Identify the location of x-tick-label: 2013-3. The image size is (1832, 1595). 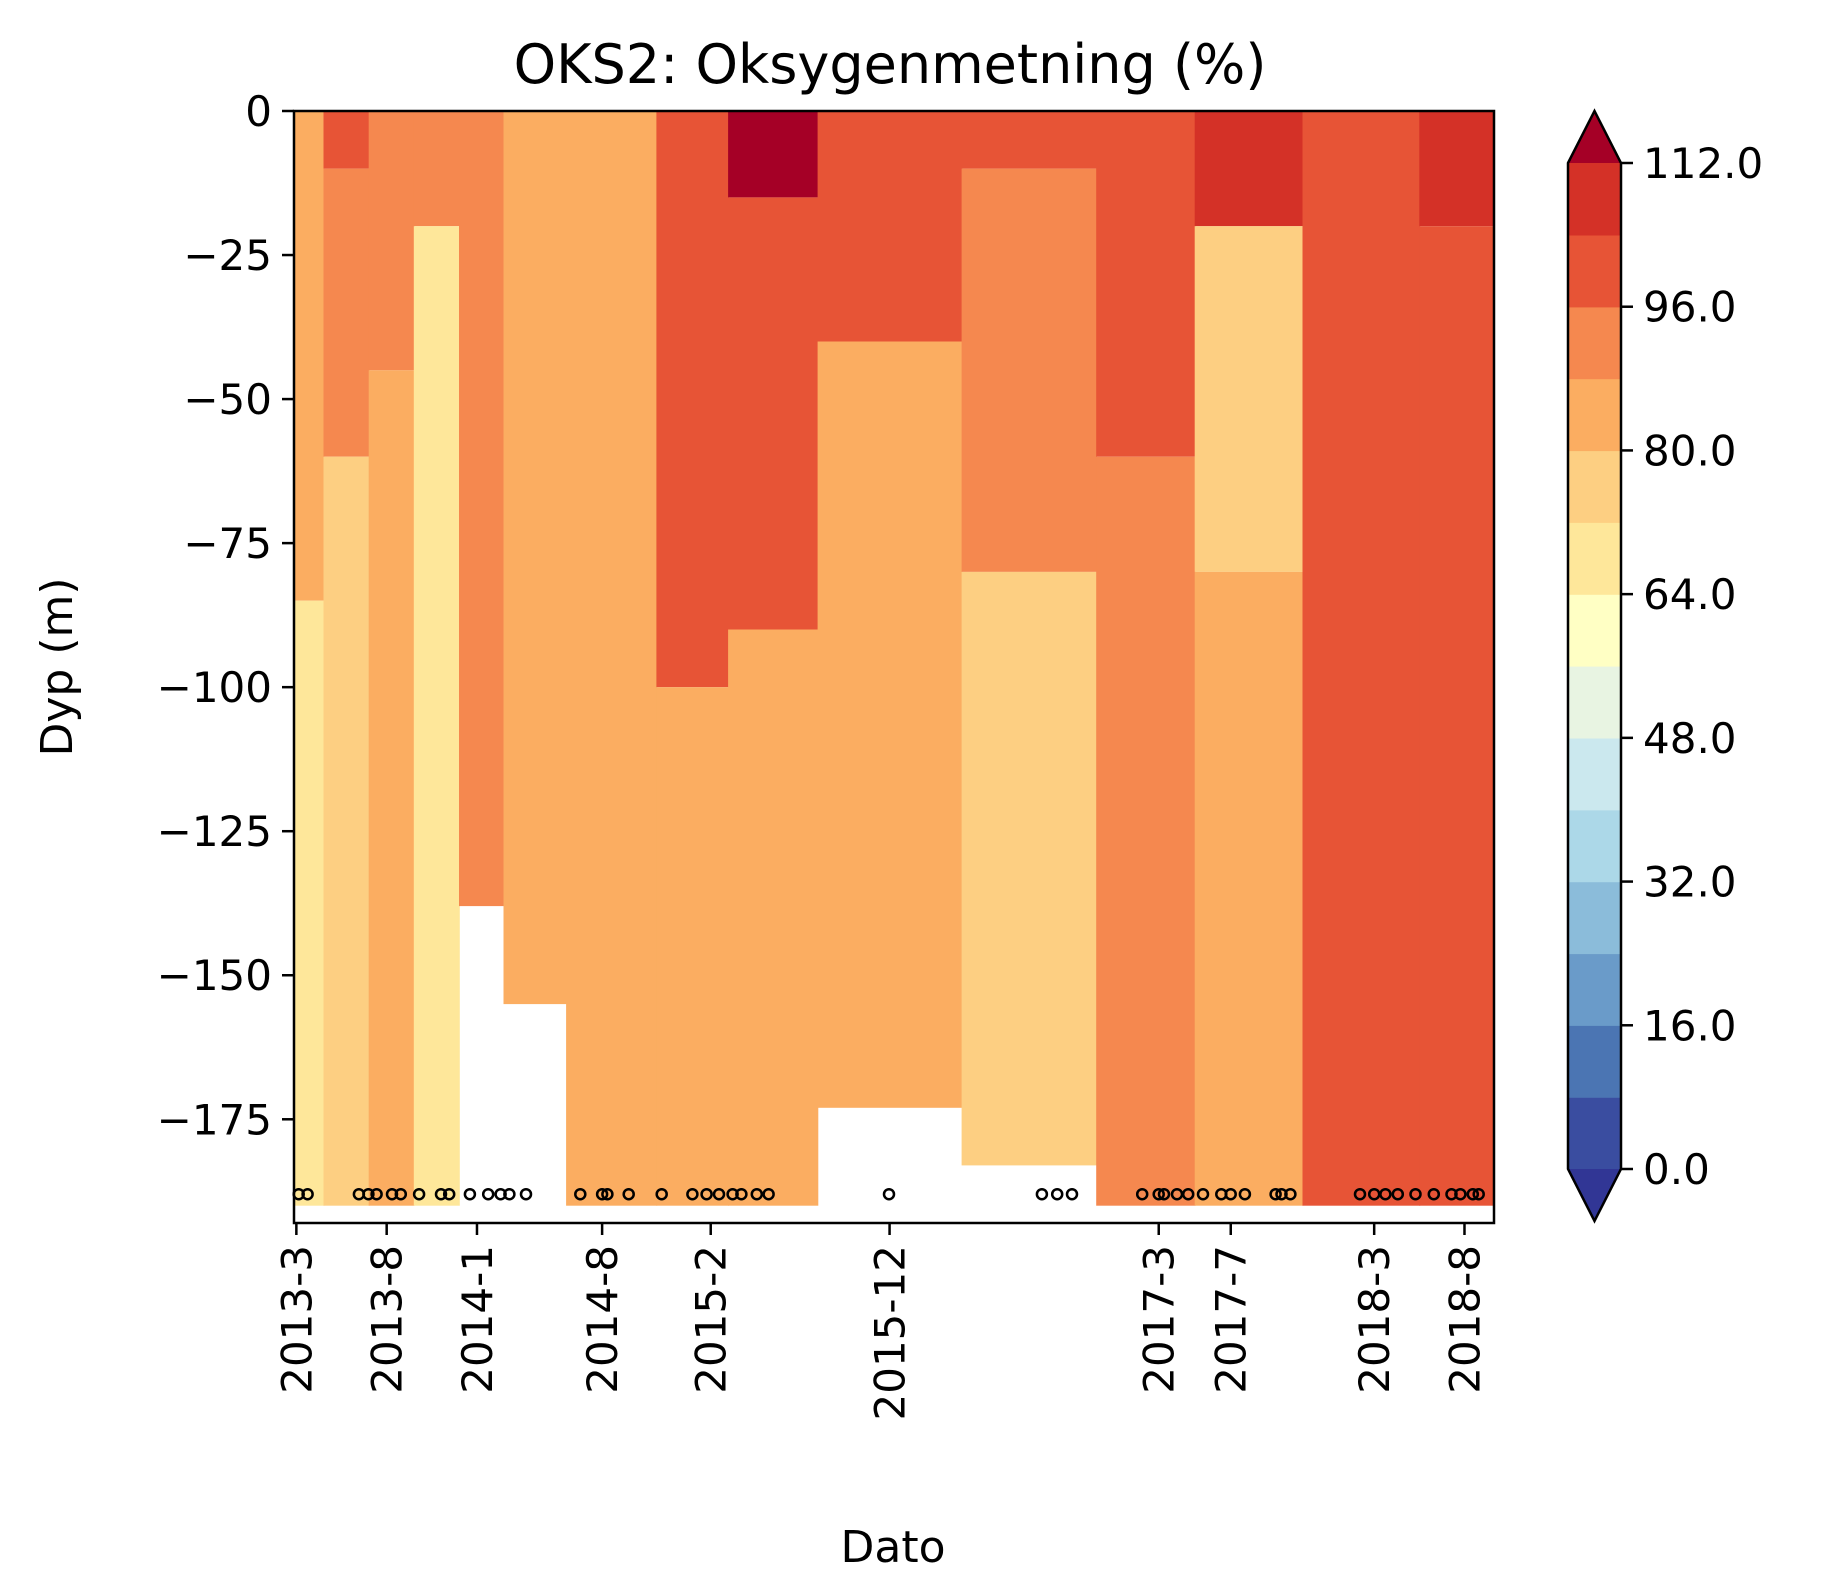
(296, 1319).